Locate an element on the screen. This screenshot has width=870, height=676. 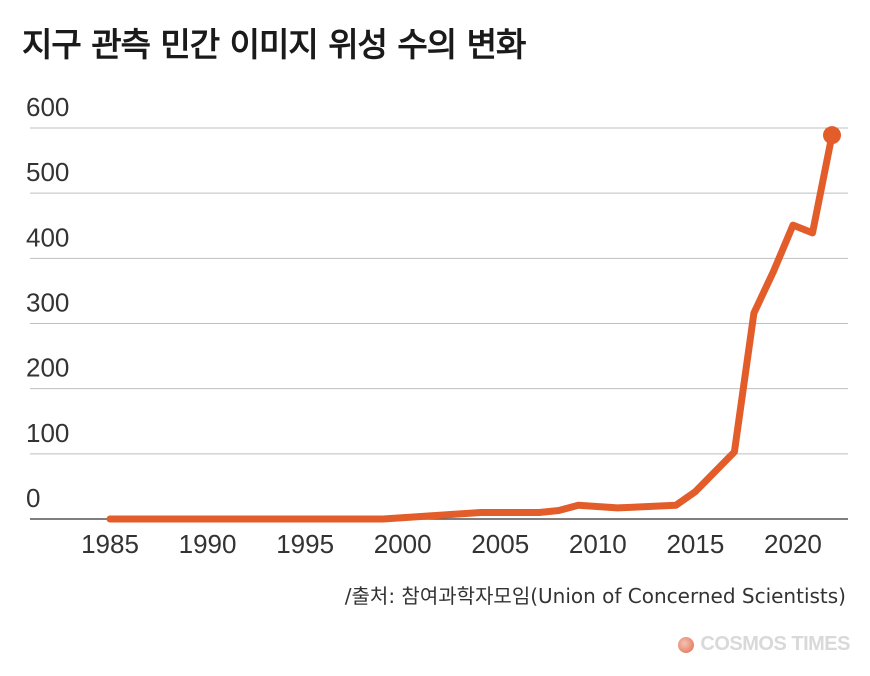
y-axis-ticks: 0 100 200 300 400 500 600 is located at coordinates (47, 302).